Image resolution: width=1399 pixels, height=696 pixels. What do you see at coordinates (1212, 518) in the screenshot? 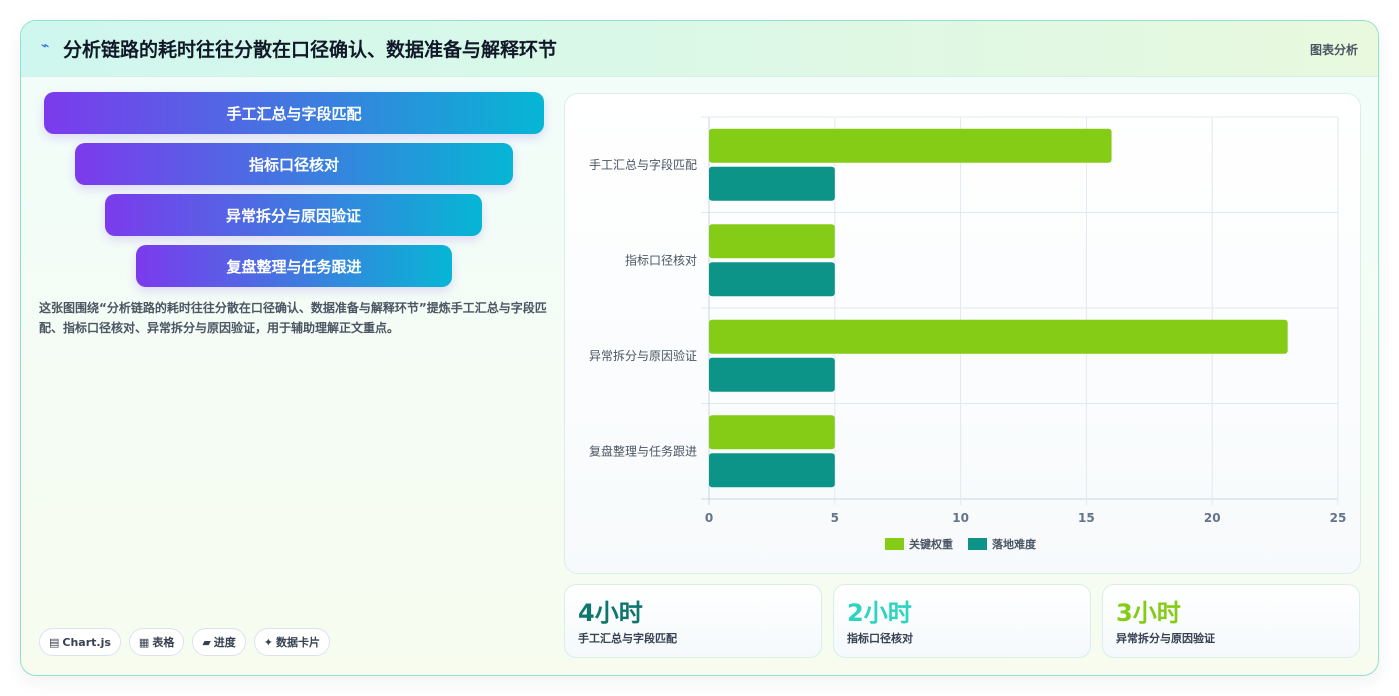
I see `x-tick-label: 20` at bounding box center [1212, 518].